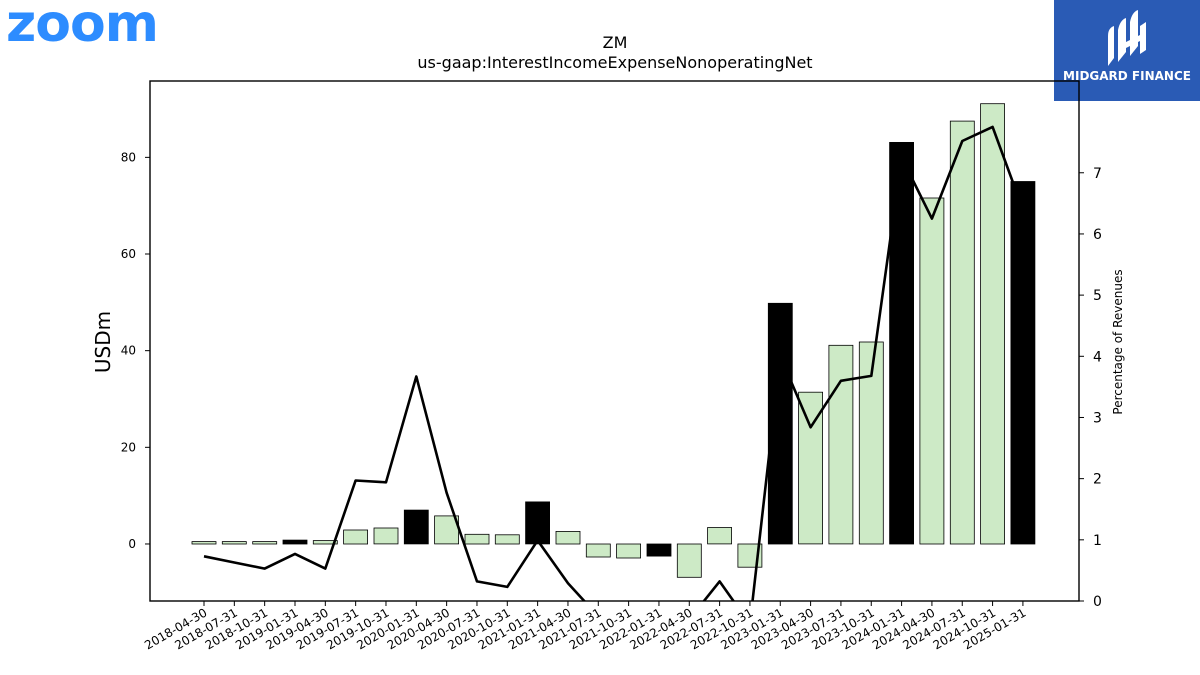  What do you see at coordinates (128, 157) in the screenshot?
I see `y-tick-label: 80` at bounding box center [128, 157].